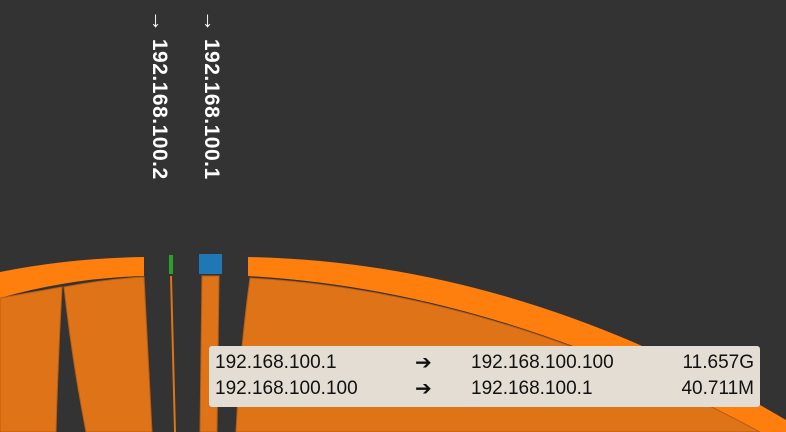  I want to click on ribbon-left-inner, so click(108, 354).